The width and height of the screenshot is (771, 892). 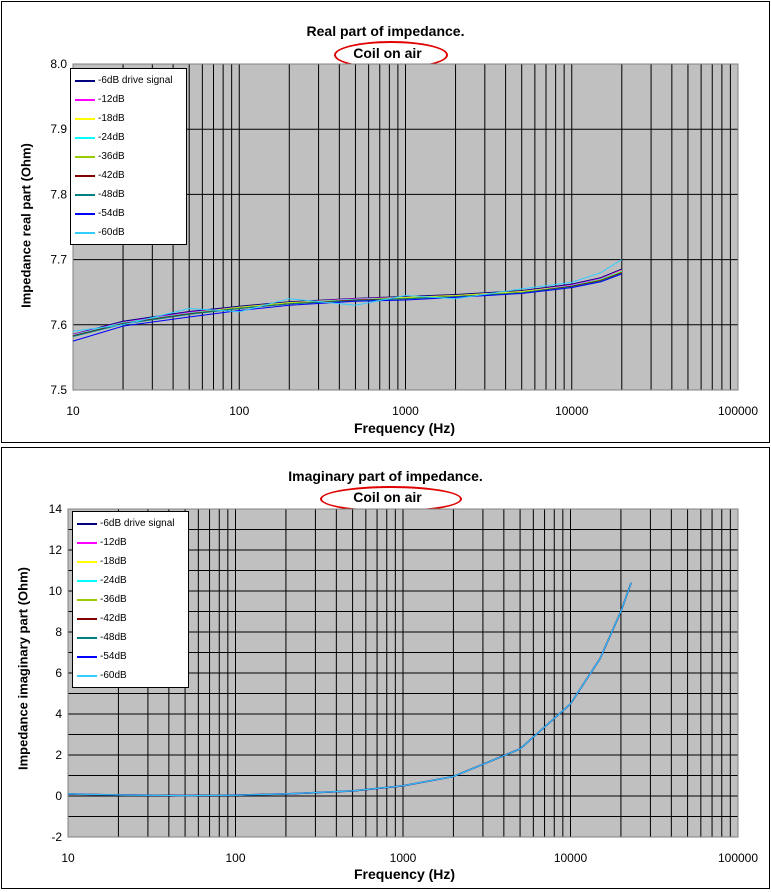 What do you see at coordinates (23, 668) in the screenshot?
I see `imag-chart-y-axis-label: Impedance imaginary part (Ohm)` at bounding box center [23, 668].